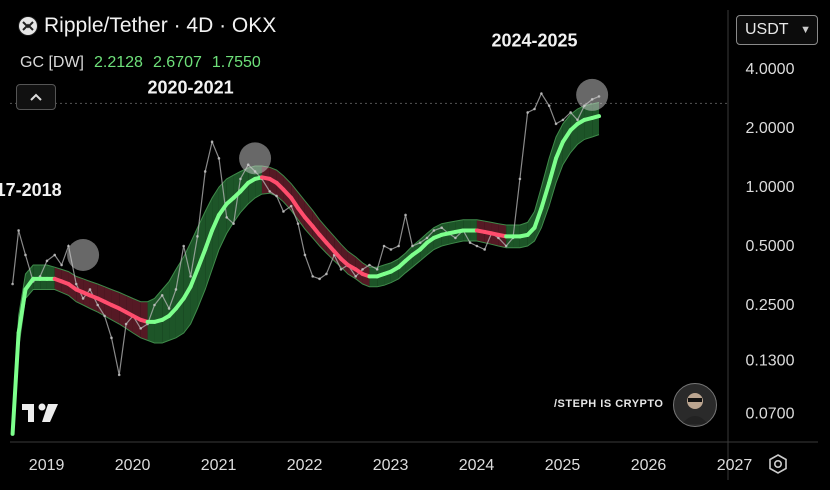 This screenshot has width=830, height=490. Describe the element at coordinates (31, 190) in the screenshot. I see `cycle-label: 2017-2018` at that location.